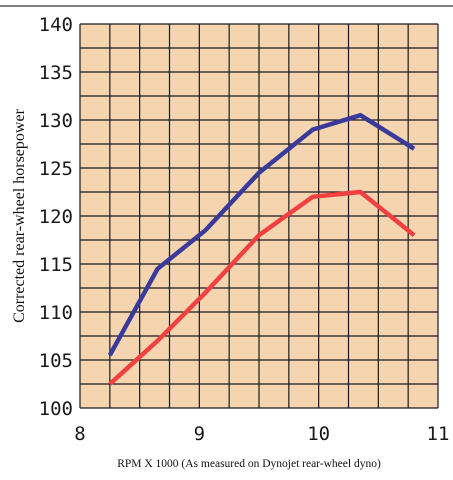 The width and height of the screenshot is (453, 480). Describe the element at coordinates (438, 434) in the screenshot. I see `x-tick-label: 11` at that location.